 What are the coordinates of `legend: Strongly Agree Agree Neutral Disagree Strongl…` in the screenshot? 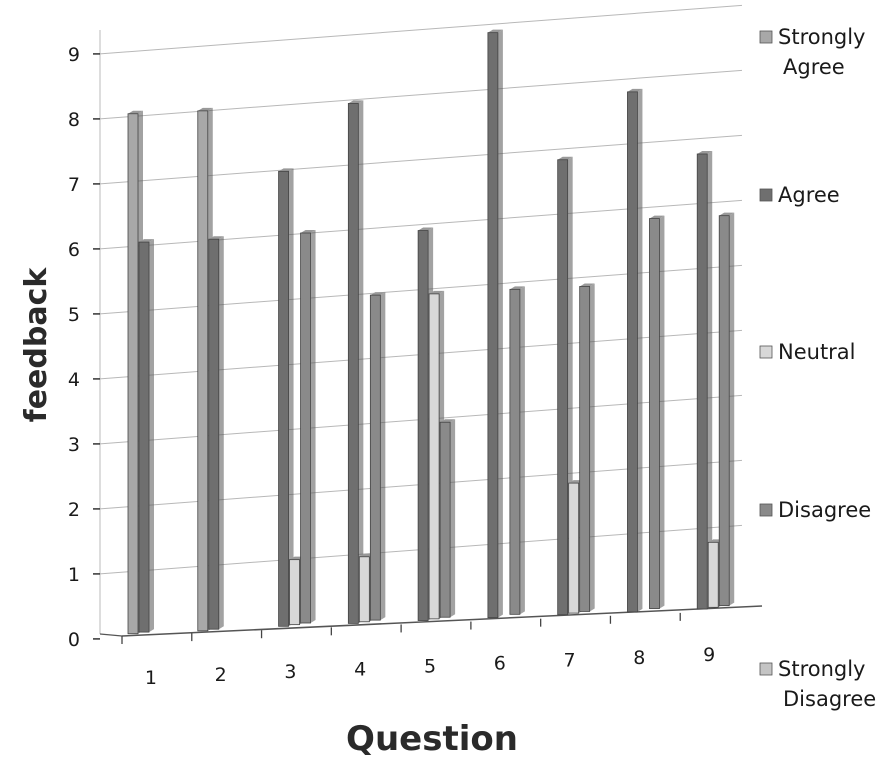 It's located at (817, 368).